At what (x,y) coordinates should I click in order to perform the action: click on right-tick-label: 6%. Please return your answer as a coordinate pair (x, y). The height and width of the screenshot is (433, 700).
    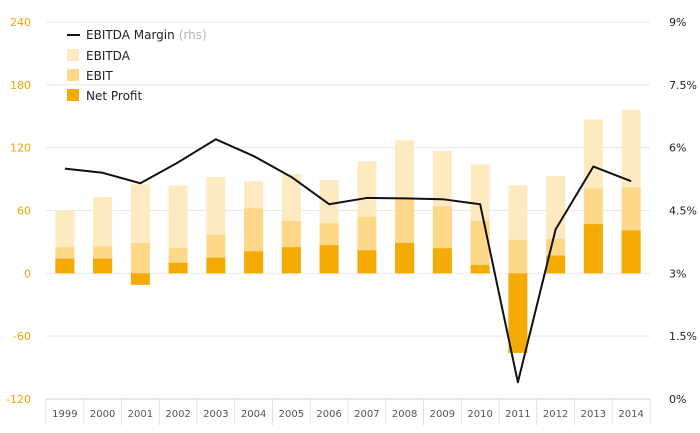
    Looking at the image, I should click on (677, 148).